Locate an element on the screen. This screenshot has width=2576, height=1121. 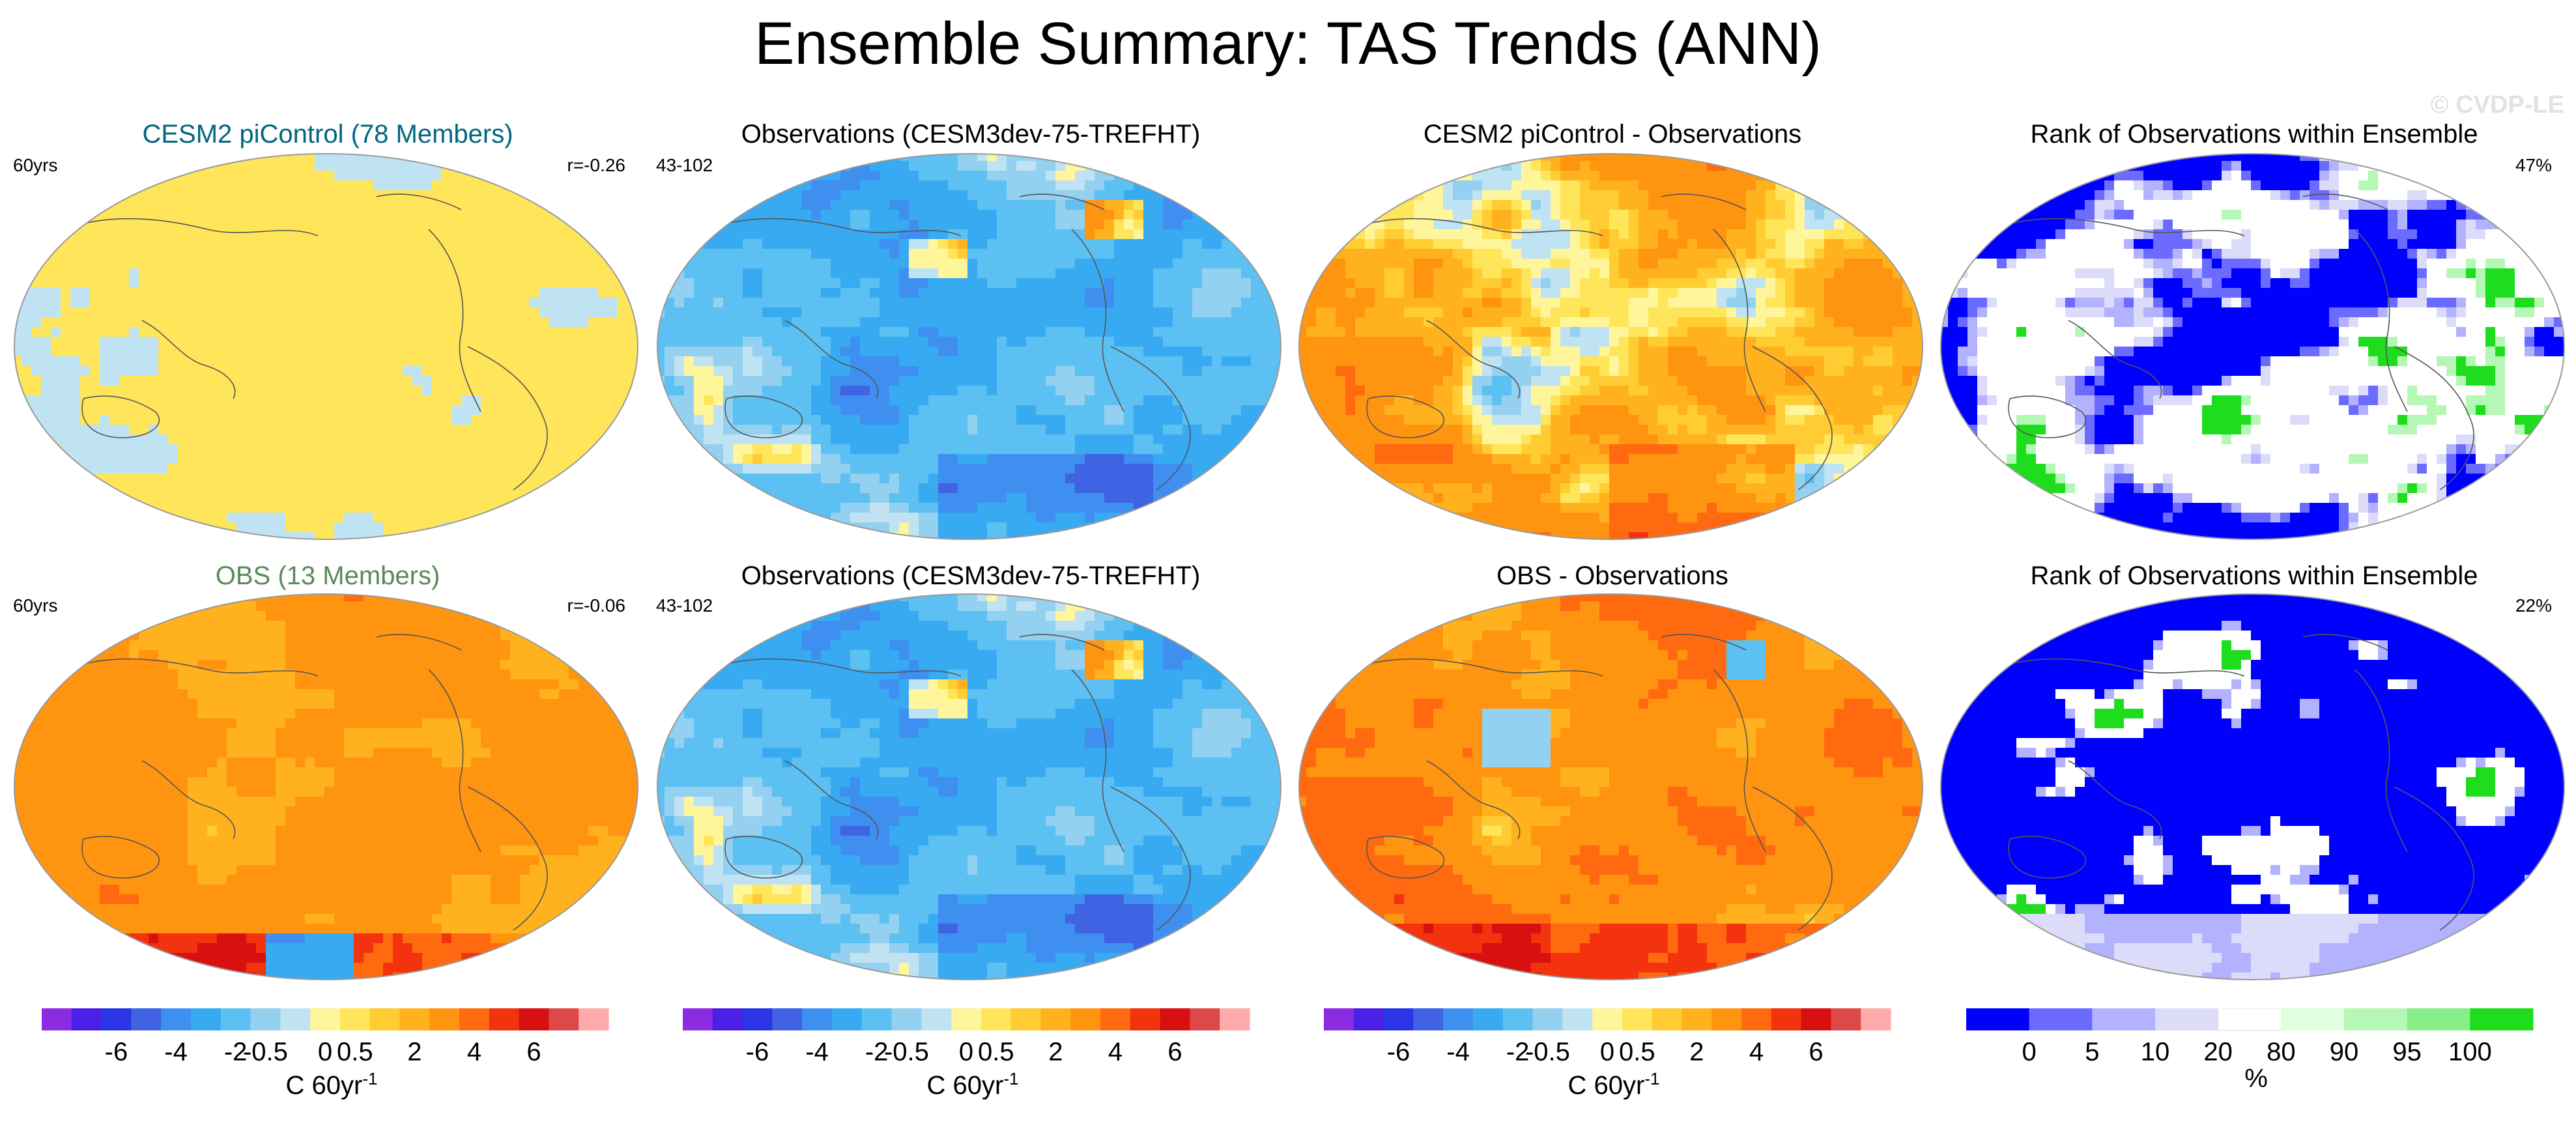
colorbar-tick-label: 4 is located at coordinates (474, 1052).